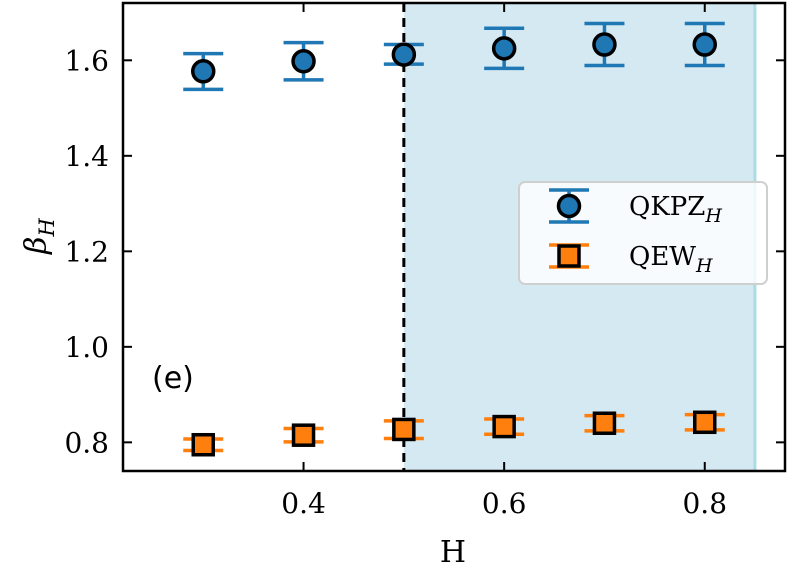 This screenshot has width=789, height=569. I want to click on legend-label-name: QKPZ, so click(667, 207).